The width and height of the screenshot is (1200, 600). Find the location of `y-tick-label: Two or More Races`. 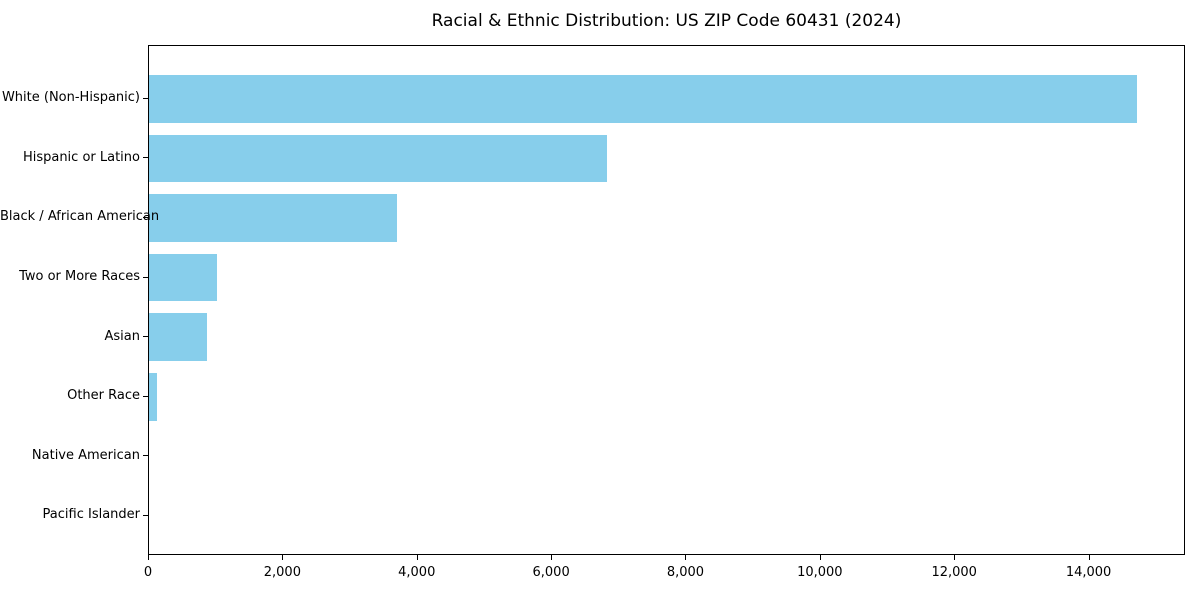

y-tick-label: Two or More Races is located at coordinates (79, 277).